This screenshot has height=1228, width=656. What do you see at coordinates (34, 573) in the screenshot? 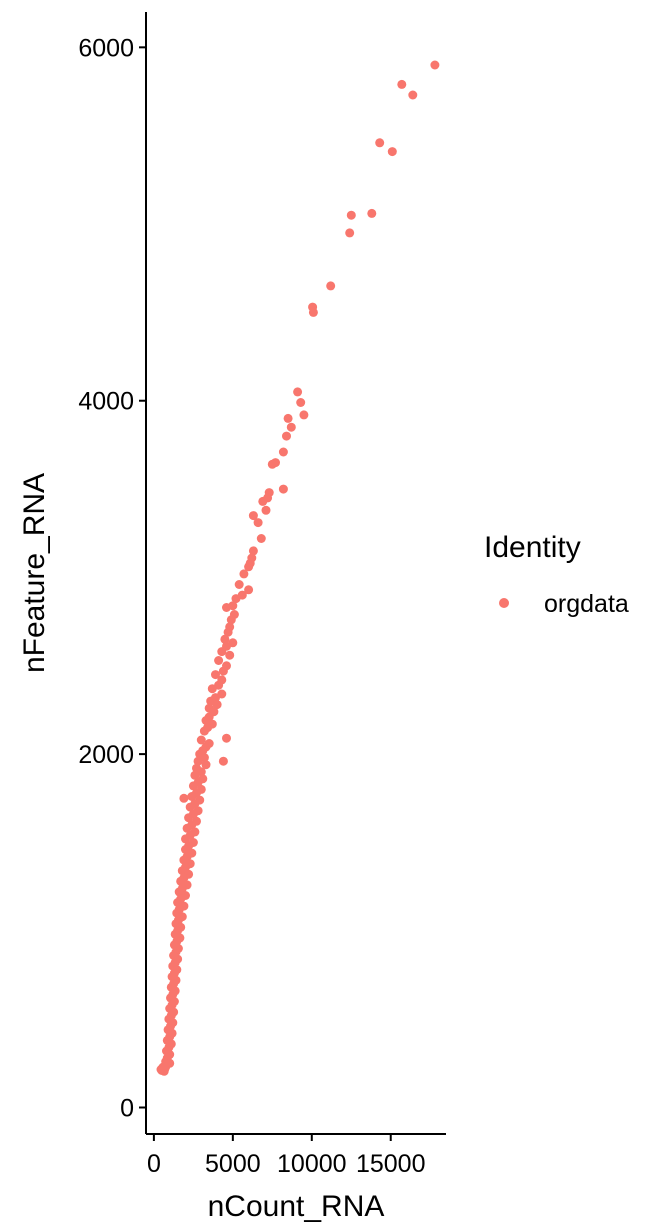
I see `y-axis-title: nFeature_RNA` at bounding box center [34, 573].